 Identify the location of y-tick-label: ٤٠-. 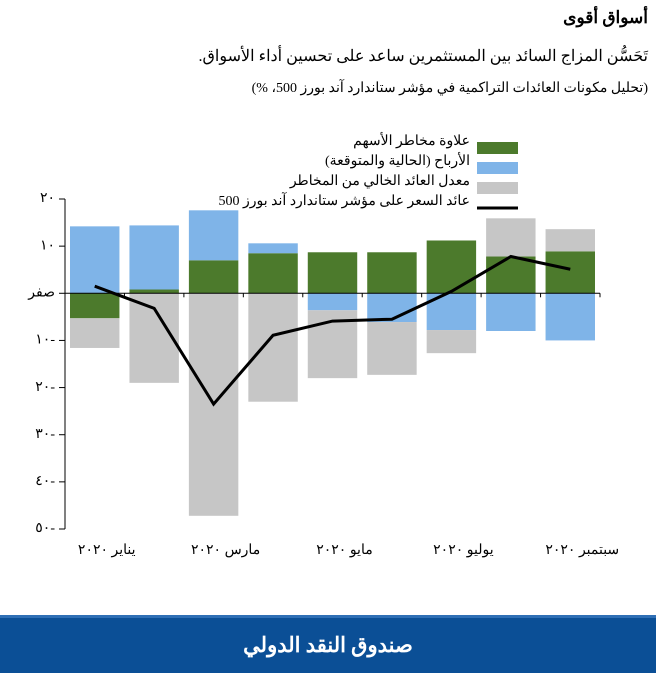
(45, 481).